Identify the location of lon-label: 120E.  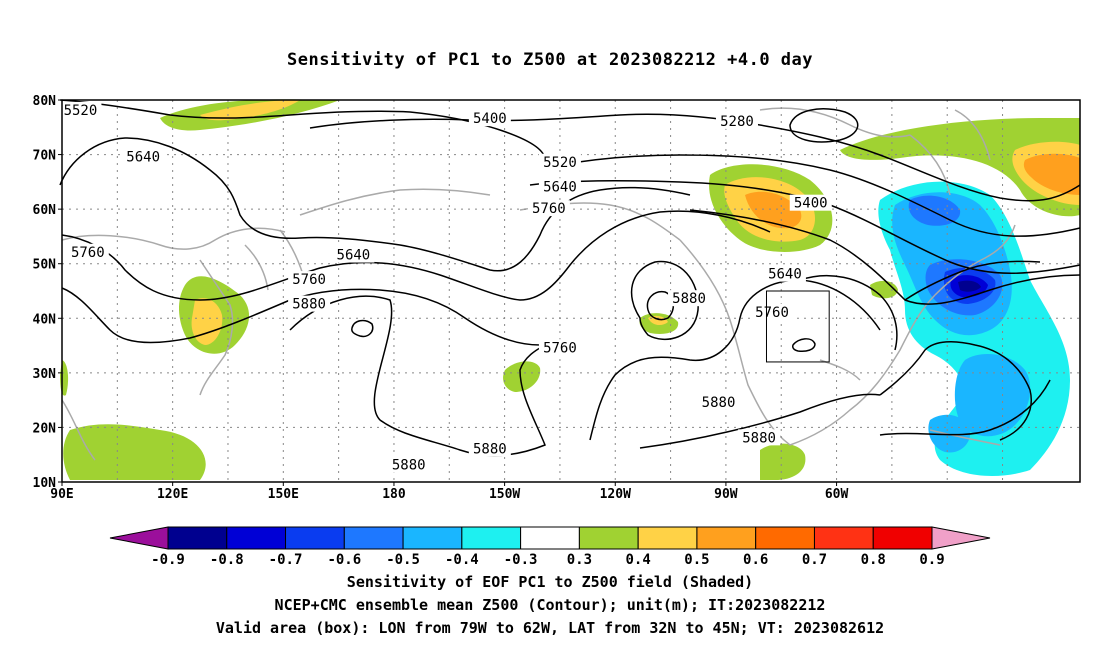
(172, 494).